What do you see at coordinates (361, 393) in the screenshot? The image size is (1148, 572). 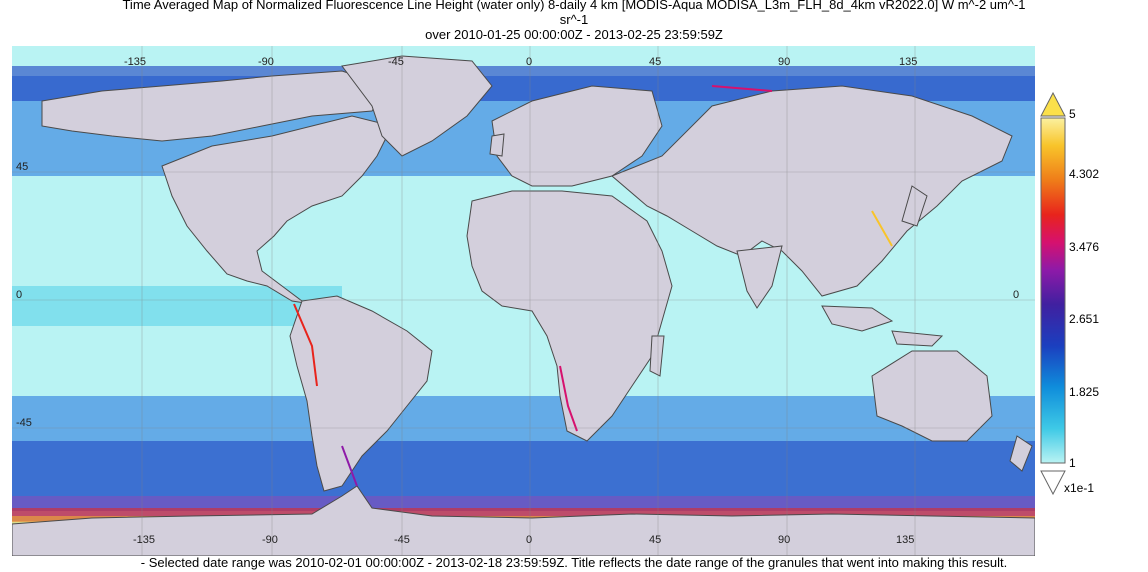 I see `land-south-america` at bounding box center [361, 393].